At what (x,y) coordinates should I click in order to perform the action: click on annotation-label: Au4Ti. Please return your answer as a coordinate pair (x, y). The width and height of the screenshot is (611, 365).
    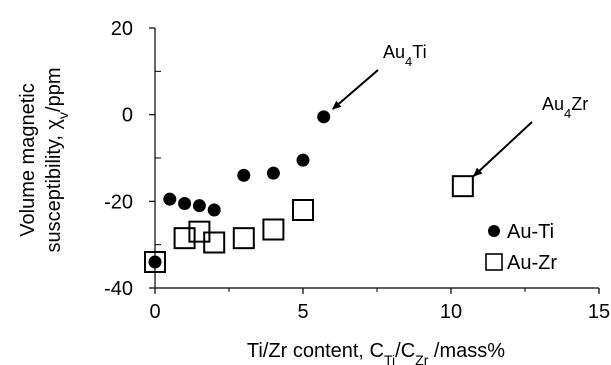
    Looking at the image, I should click on (405, 55).